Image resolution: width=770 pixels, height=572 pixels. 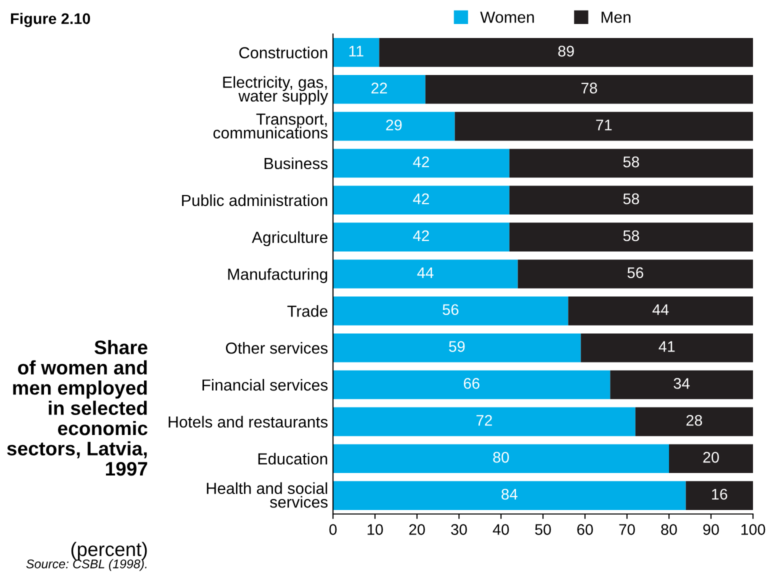 I want to click on data-label: 20, so click(x=711, y=457).